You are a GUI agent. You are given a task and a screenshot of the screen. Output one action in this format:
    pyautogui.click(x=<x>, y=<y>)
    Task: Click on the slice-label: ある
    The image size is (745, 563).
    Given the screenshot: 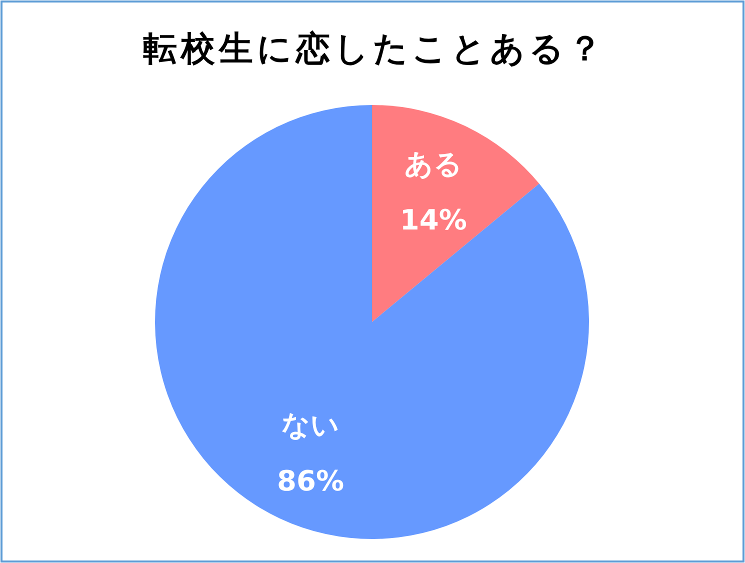 What is the action you would take?
    pyautogui.click(x=433, y=163)
    